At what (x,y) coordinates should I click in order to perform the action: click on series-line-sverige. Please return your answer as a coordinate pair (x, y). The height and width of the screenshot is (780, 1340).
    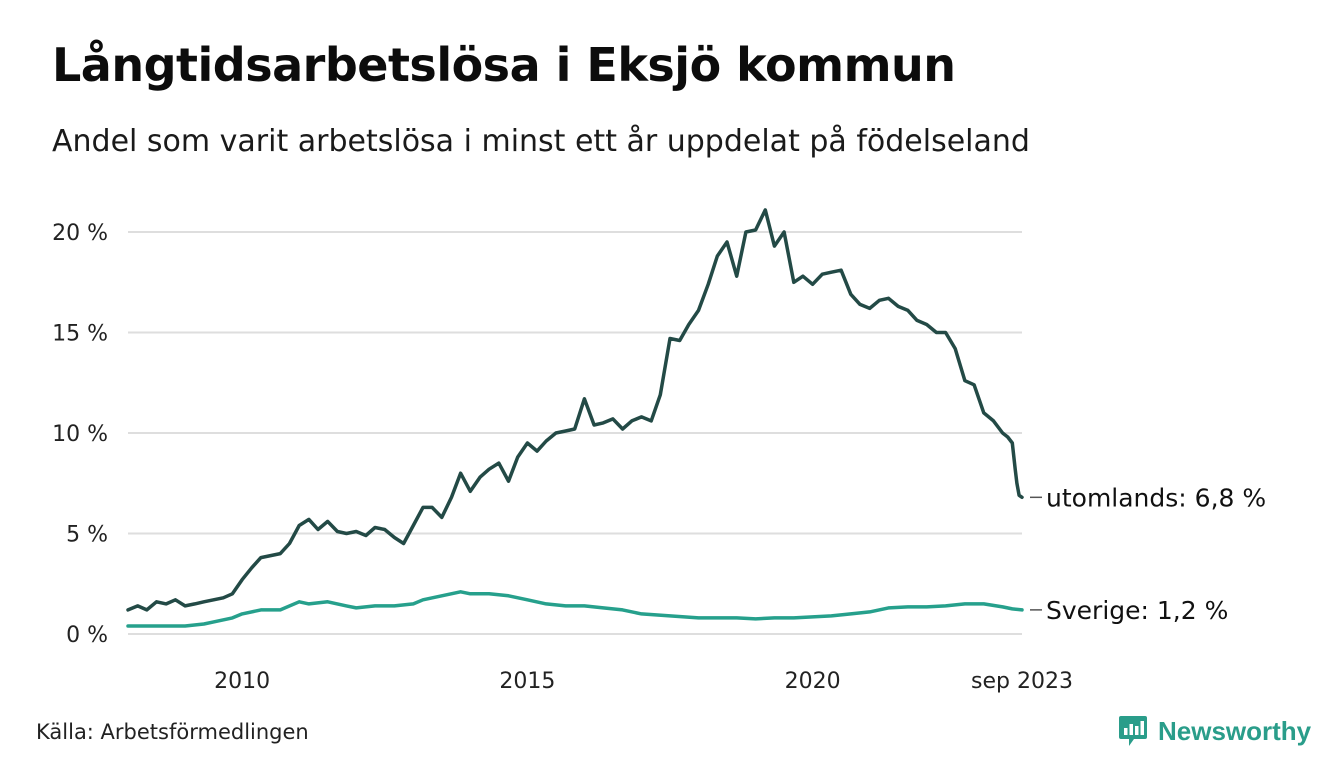
    Looking at the image, I should click on (575, 609).